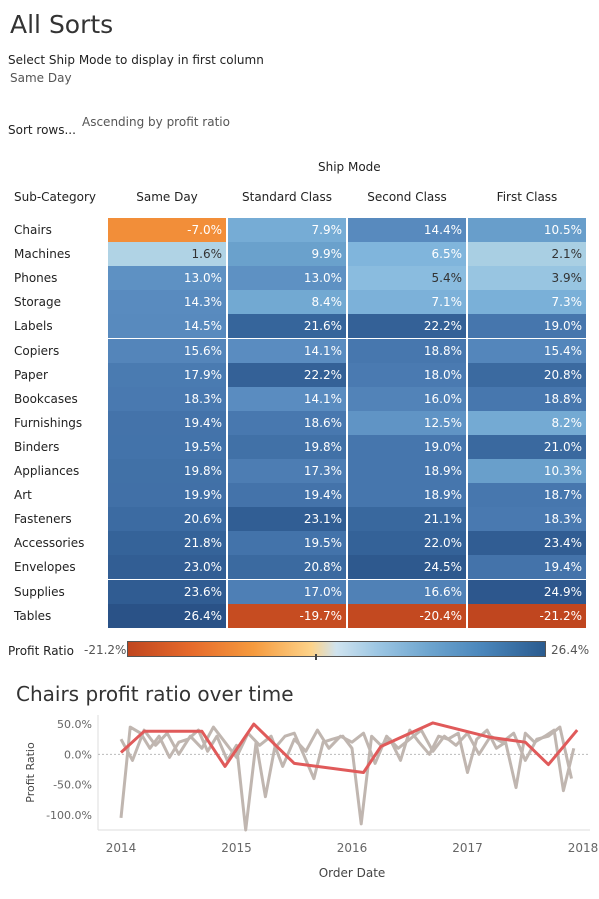 This screenshot has width=599, height=899. Describe the element at coordinates (527, 197) in the screenshot. I see `column-header-first-class: First Class` at that location.